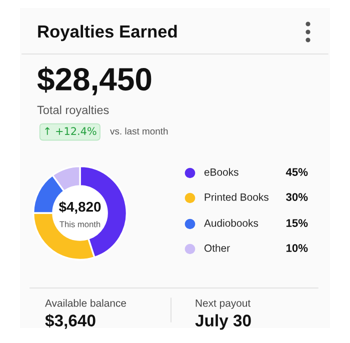 This screenshot has height=343, width=350. Describe the element at coordinates (231, 223) in the screenshot. I see `legend-label: Audiobooks` at that location.